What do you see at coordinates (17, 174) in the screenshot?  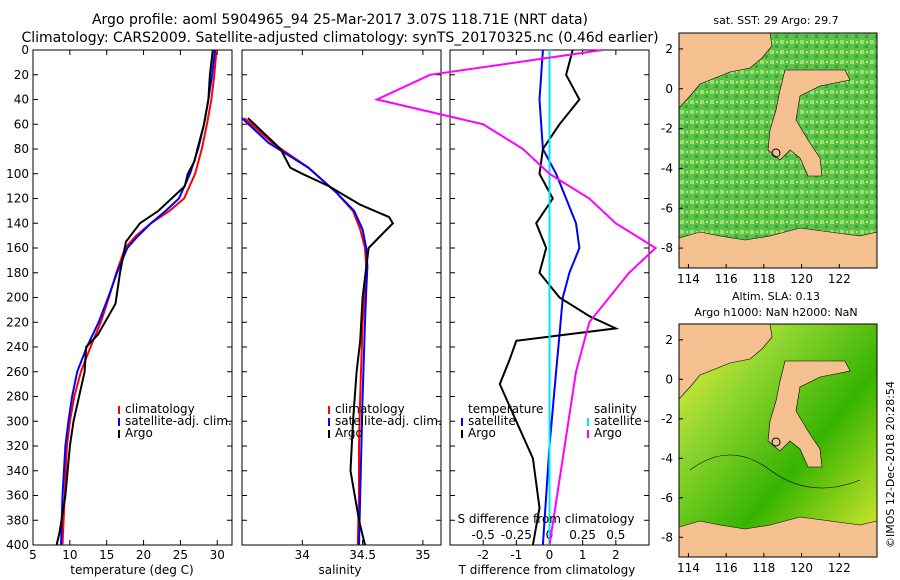 I see `y-tick-label: 100` at bounding box center [17, 174].